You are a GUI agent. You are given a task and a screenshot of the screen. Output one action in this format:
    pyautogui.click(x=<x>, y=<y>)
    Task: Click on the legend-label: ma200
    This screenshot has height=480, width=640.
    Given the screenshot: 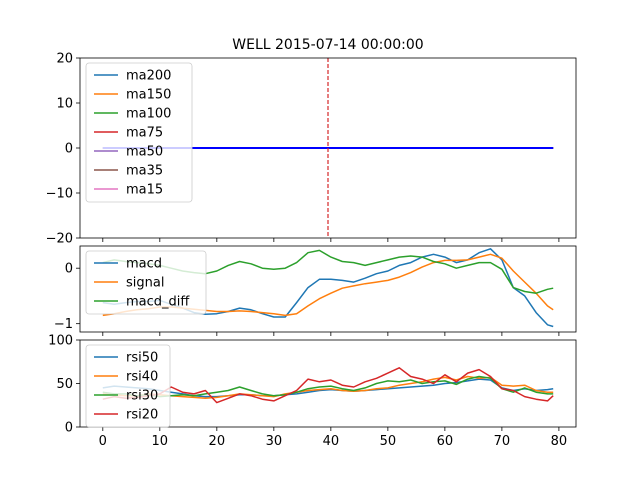 What is the action you would take?
    pyautogui.click(x=148, y=76)
    